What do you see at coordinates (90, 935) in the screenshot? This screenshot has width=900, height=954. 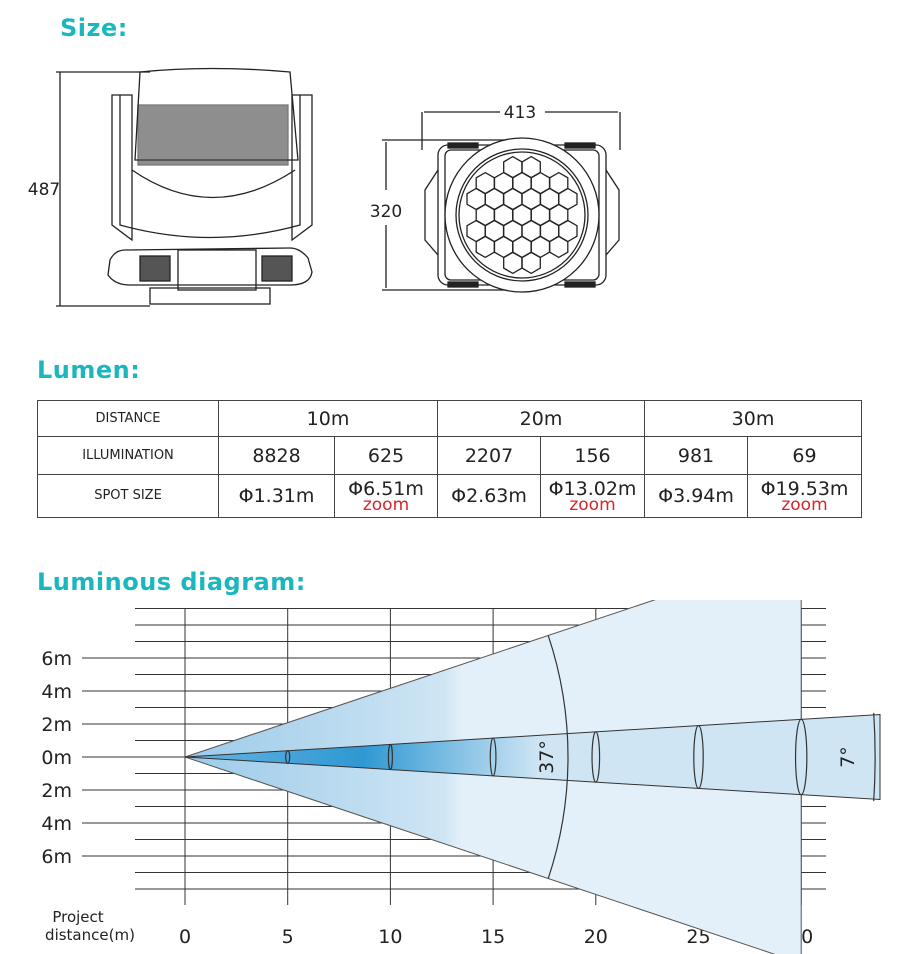 I see `x-axis-label: distance(m)` at bounding box center [90, 935].